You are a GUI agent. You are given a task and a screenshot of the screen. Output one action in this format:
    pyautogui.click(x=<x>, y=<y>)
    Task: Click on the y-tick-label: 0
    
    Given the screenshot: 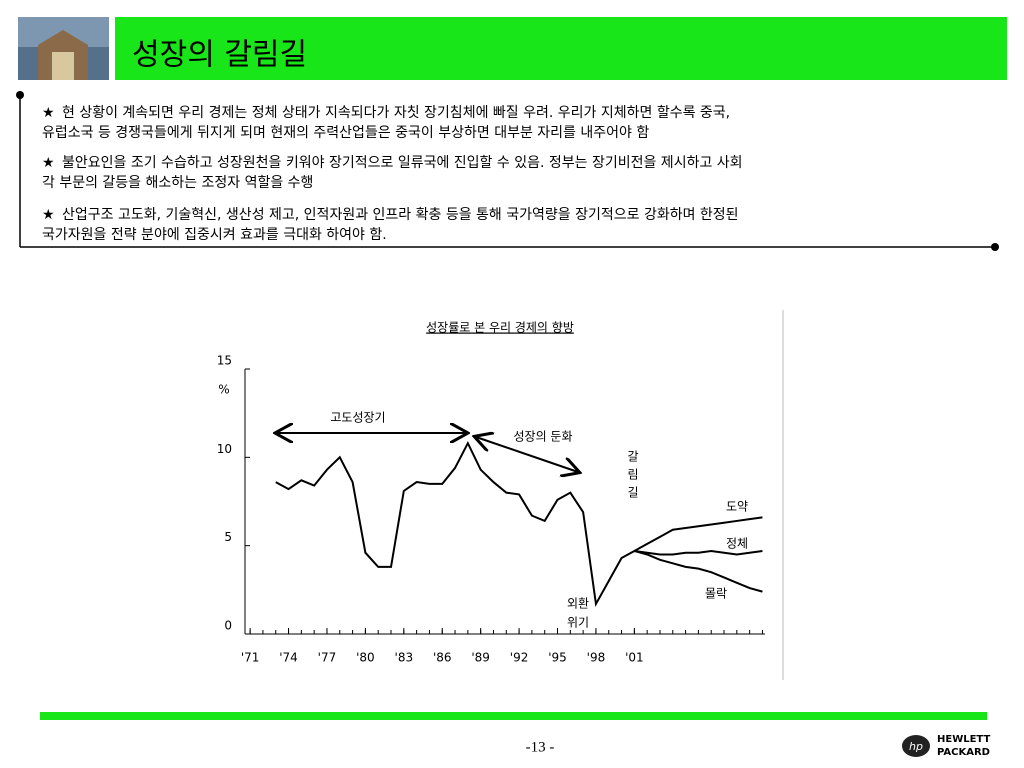 What is the action you would take?
    pyautogui.click(x=228, y=626)
    